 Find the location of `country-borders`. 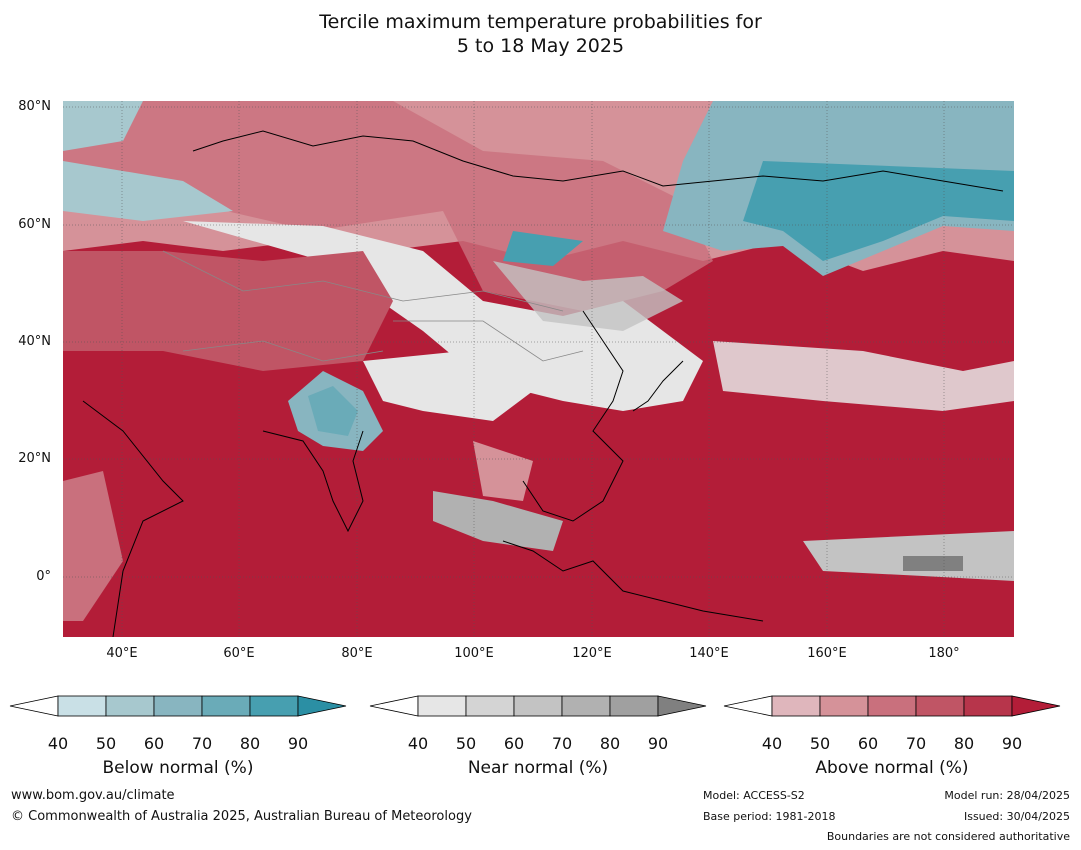

country-borders is located at coordinates (373, 306).